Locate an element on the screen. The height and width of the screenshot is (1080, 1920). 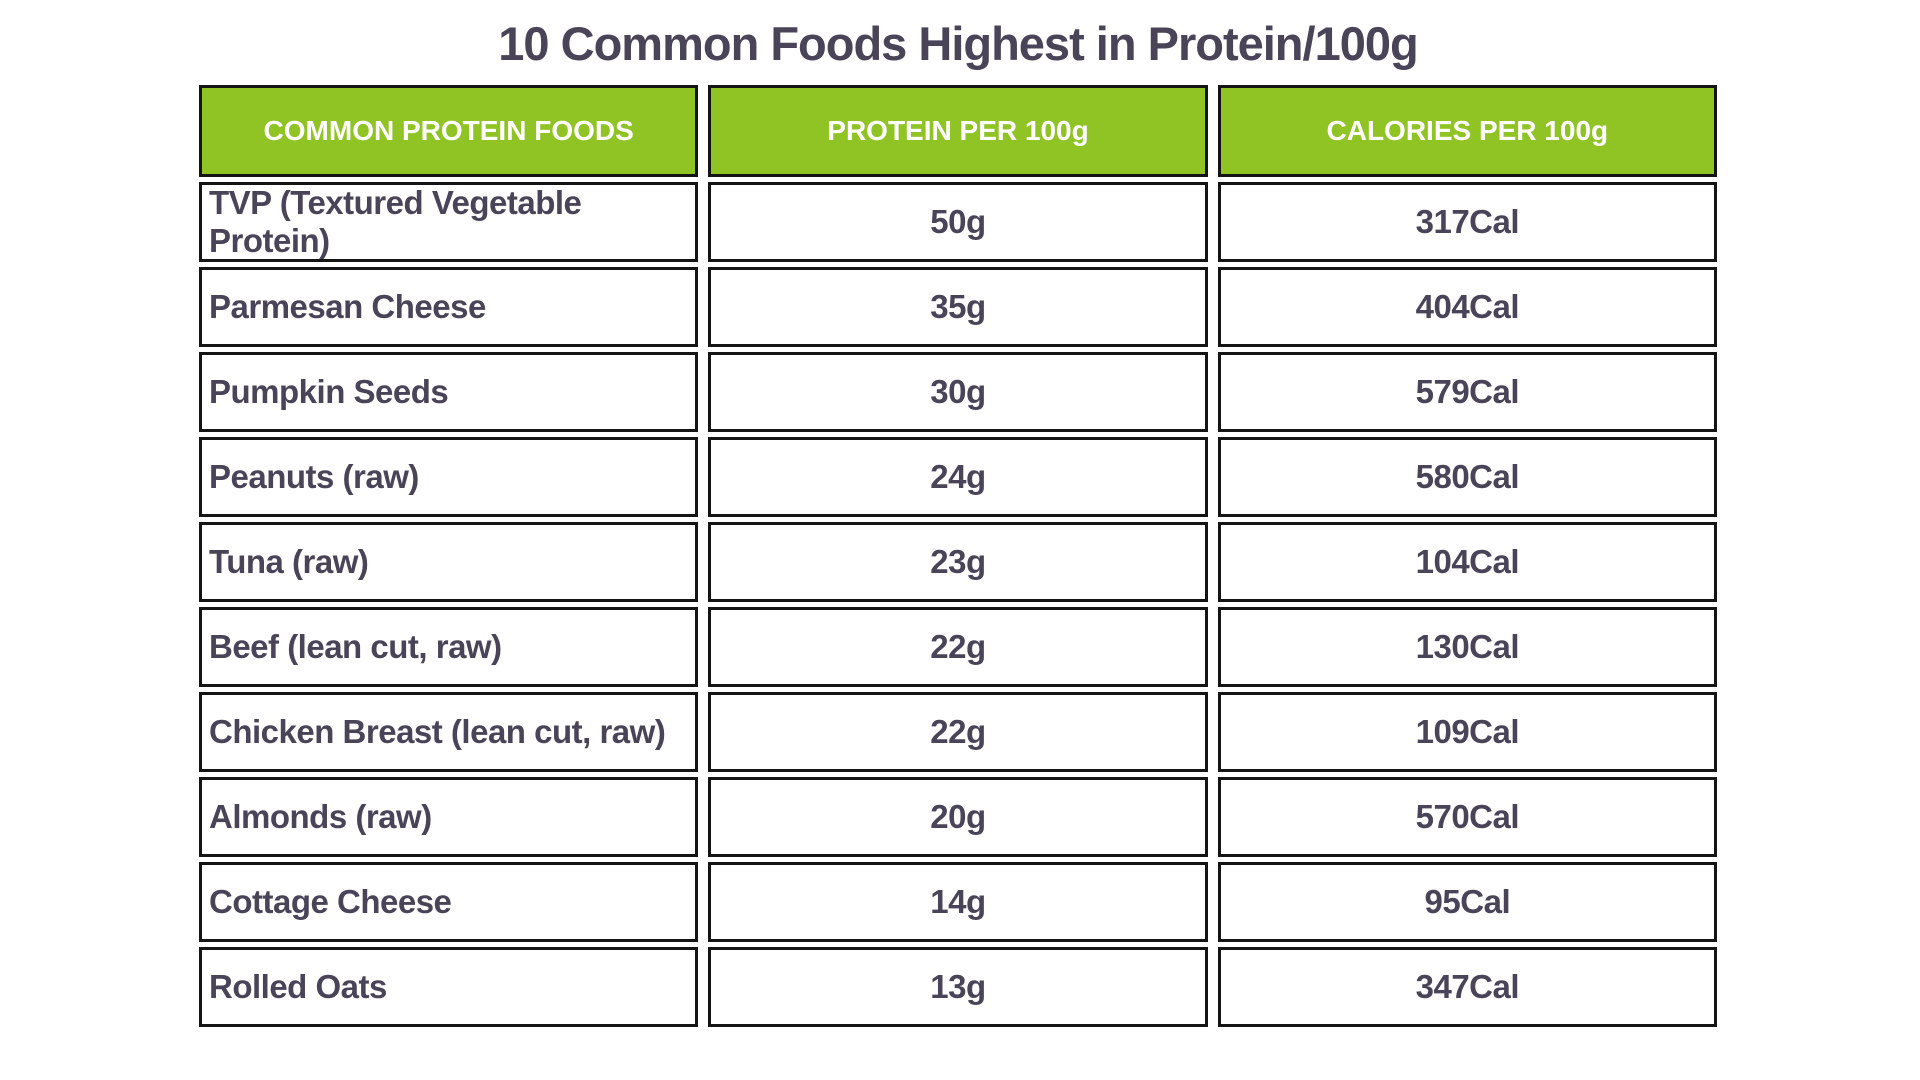
page-title: 10 Common Foods Highest in Protein/100g is located at coordinates (958, 43).